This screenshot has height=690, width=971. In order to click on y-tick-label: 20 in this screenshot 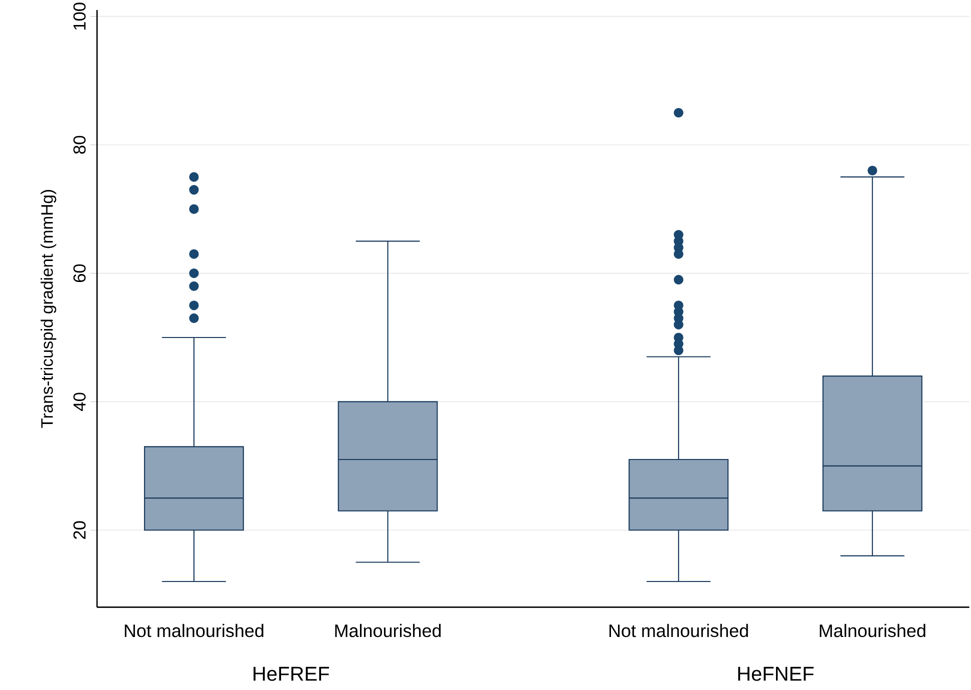, I will do `click(79, 530)`.